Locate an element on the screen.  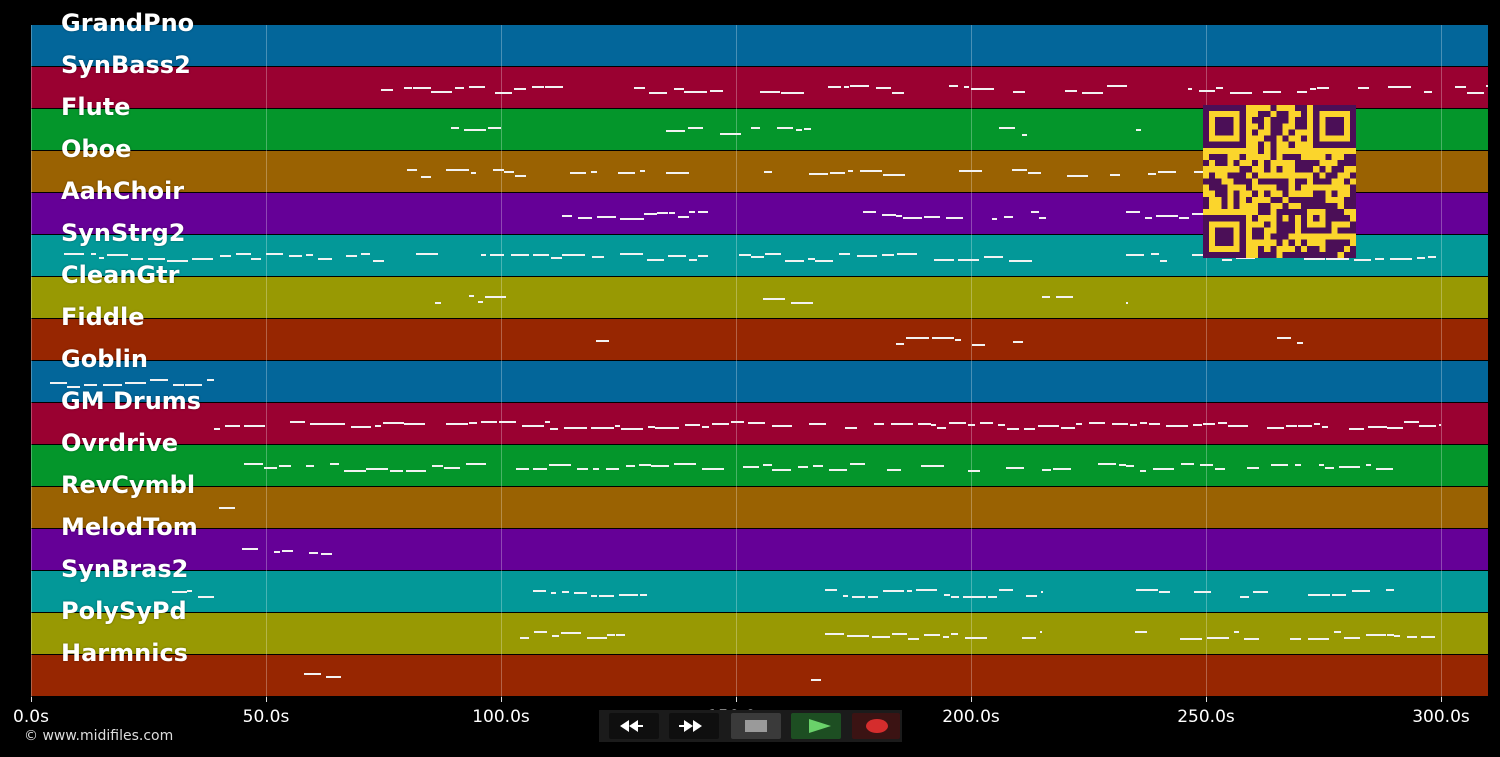
record-button is located at coordinates (876, 726).